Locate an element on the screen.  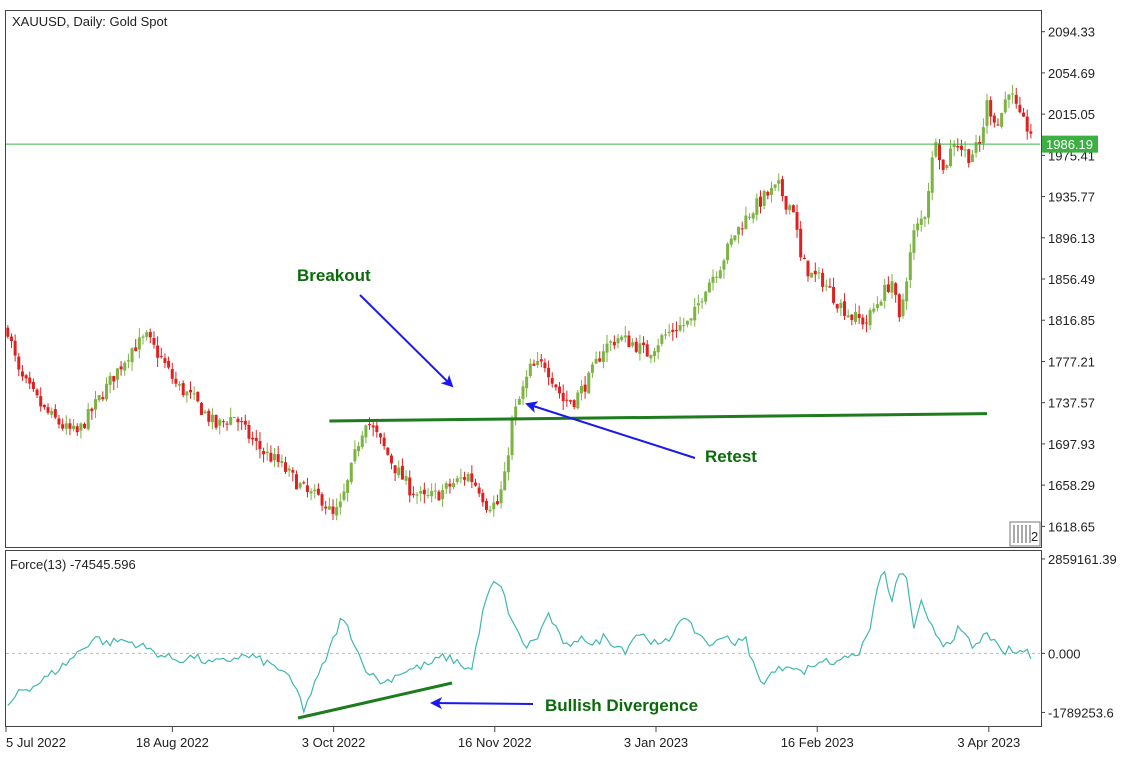
y-tick-label: 1618.65 is located at coordinates (1071, 526).